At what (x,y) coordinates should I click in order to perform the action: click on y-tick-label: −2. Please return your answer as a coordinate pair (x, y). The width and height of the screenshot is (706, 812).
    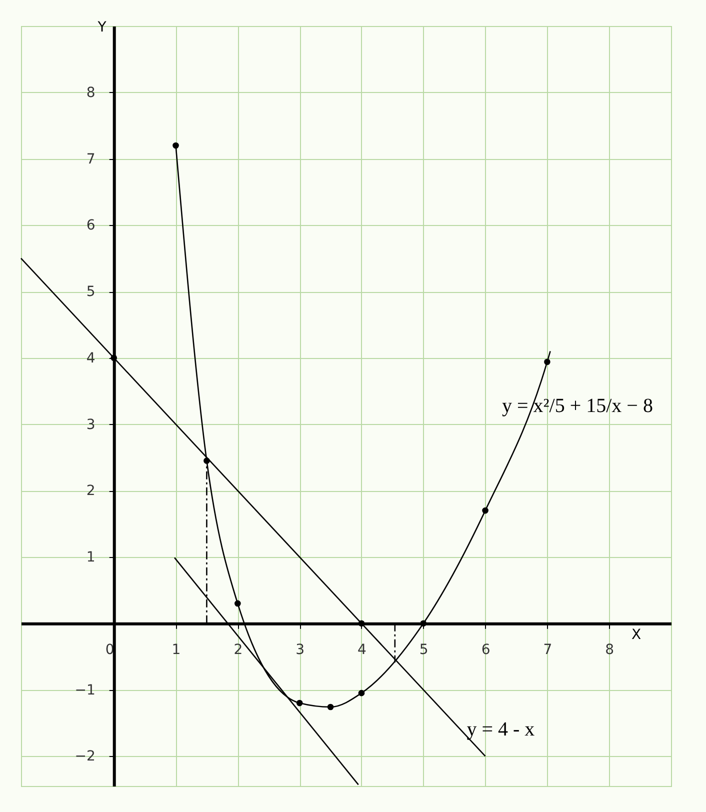
    Looking at the image, I should click on (85, 756).